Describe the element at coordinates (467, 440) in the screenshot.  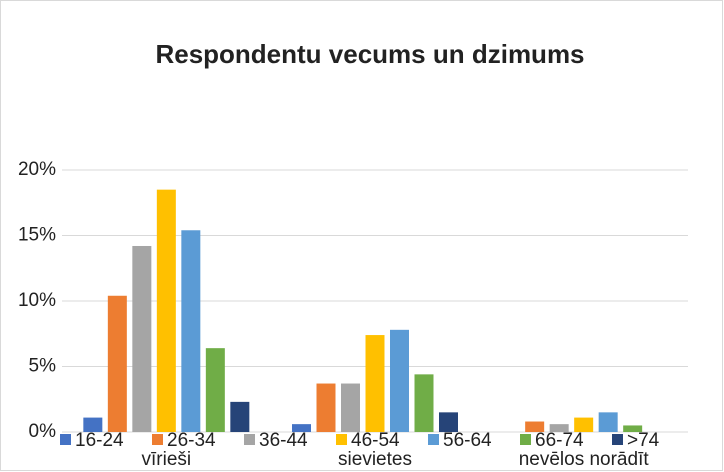
I see `legend-label: 56-64` at that location.